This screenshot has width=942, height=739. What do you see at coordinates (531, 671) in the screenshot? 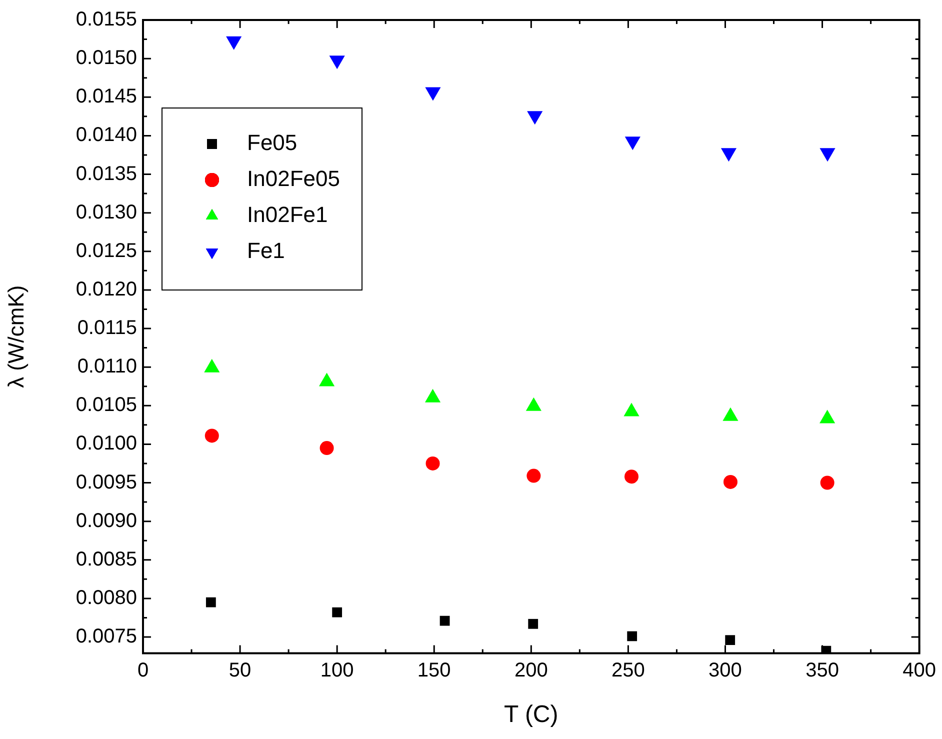
I see `x-tick-label: 200` at bounding box center [531, 671].